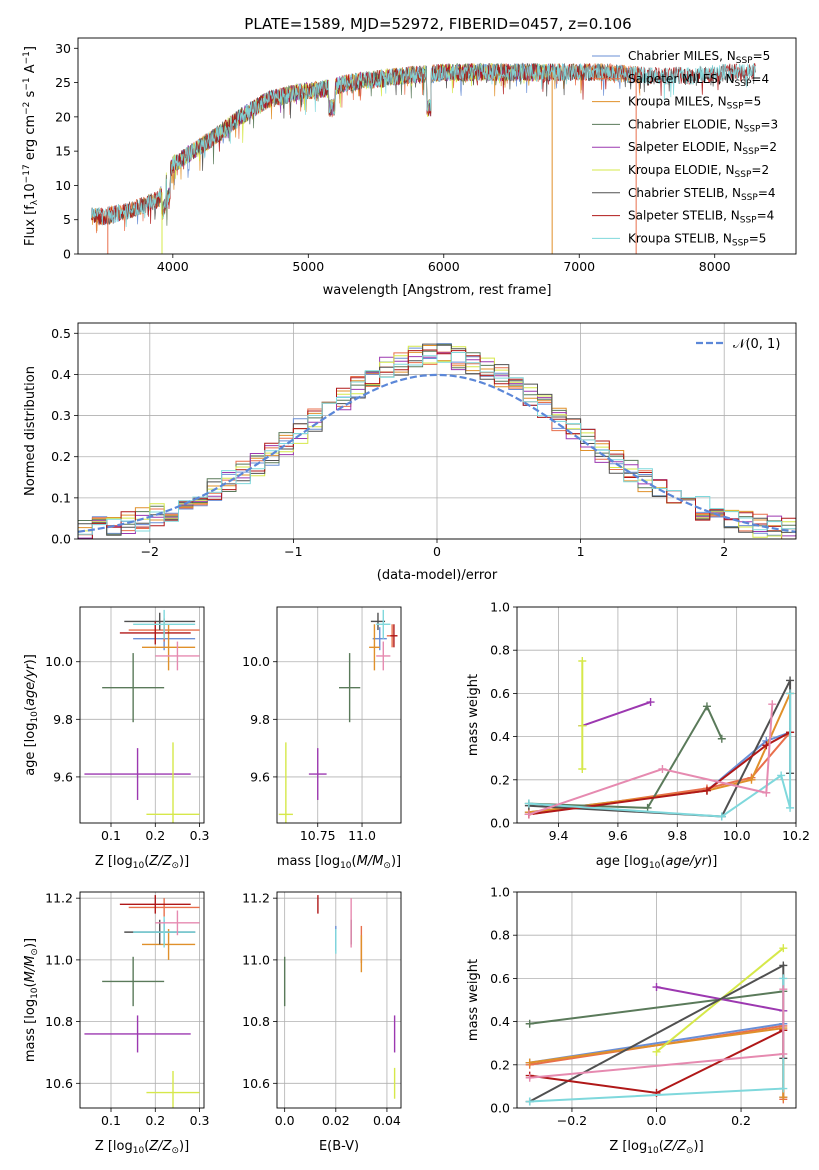 The width and height of the screenshot is (819, 1170). What do you see at coordinates (699, 57) in the screenshot?
I see `legend-label: Chabrier MILES, NSSP=5` at bounding box center [699, 57].